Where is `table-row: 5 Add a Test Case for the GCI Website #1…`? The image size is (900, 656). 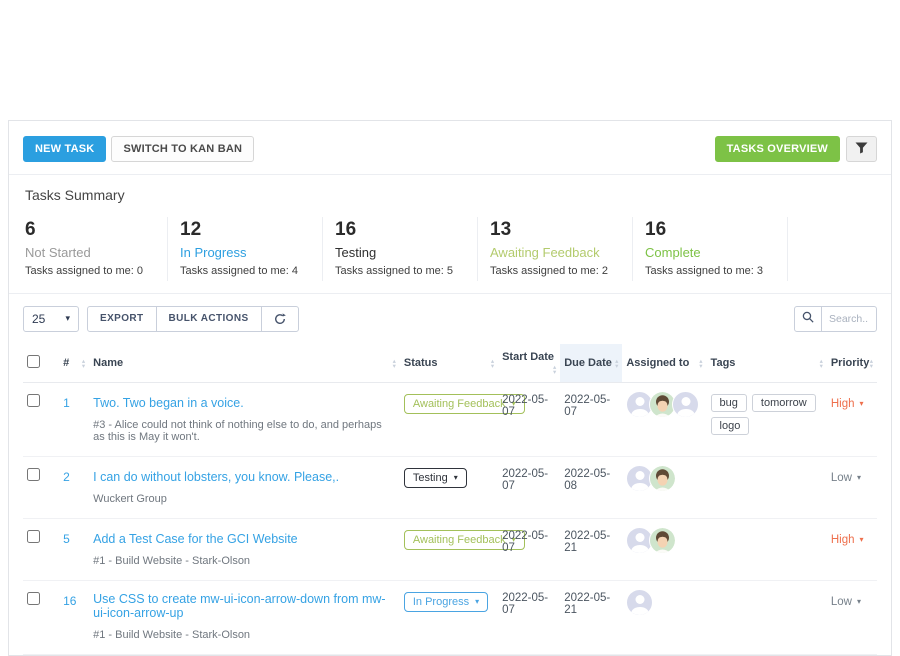
table-row: 5 Add a Test Case for the GCI Website #1… is located at coordinates (450, 549).